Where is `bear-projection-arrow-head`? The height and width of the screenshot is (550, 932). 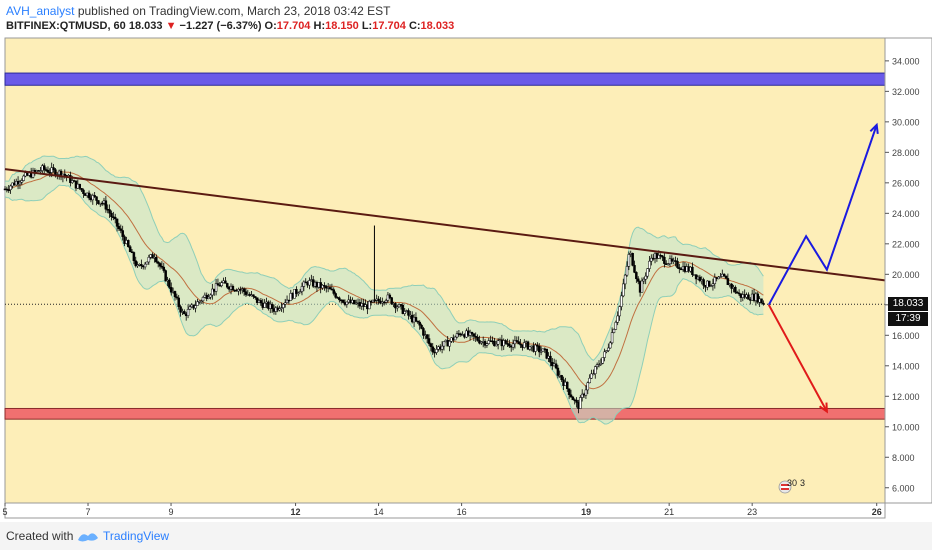
bear-projection-arrow-head is located at coordinates (823, 408).